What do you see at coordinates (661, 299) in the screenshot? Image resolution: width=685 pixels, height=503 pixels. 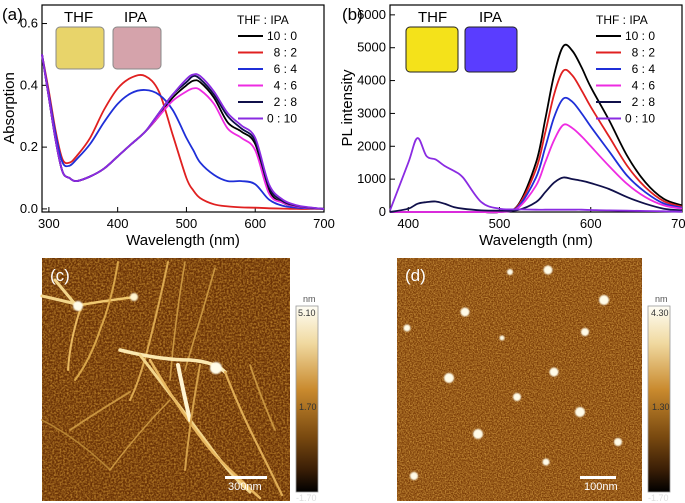 I see `colorbar-unit-d: nm` at bounding box center [661, 299].